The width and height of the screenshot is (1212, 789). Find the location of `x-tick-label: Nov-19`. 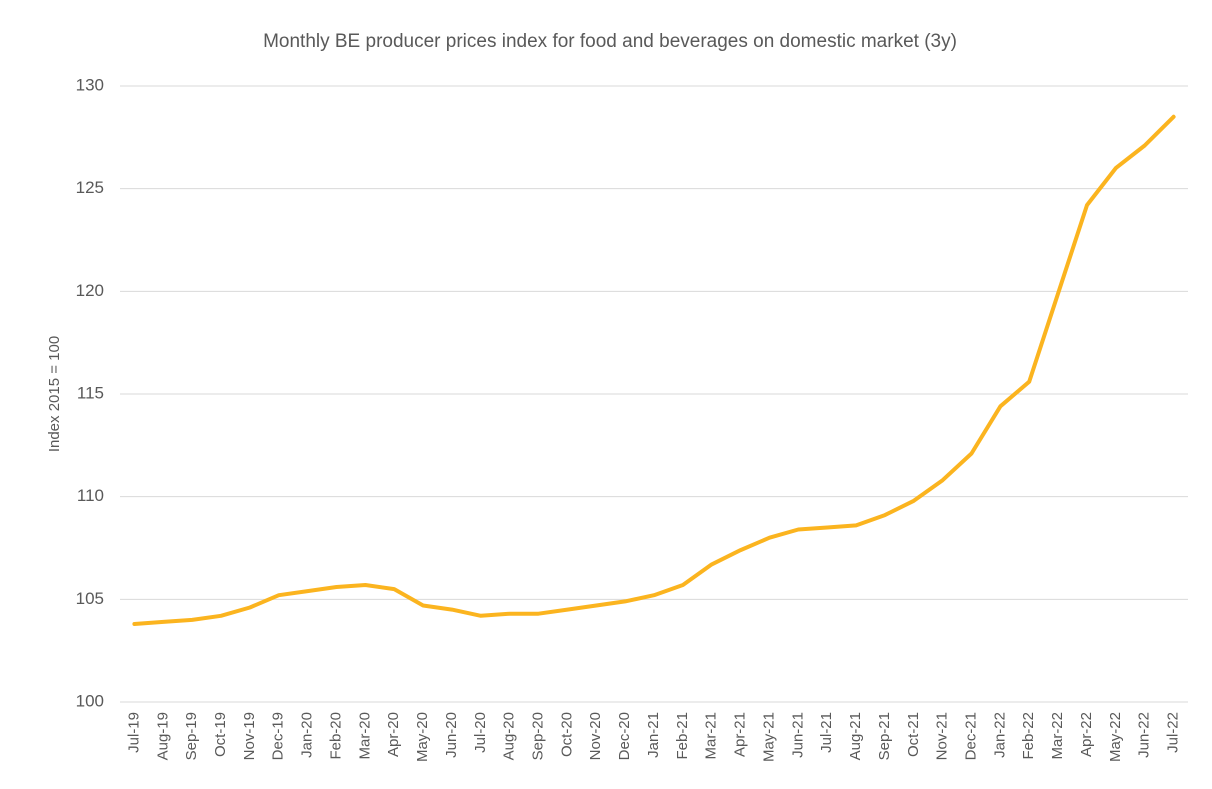

x-tick-label: Nov-19 is located at coordinates (249, 736).